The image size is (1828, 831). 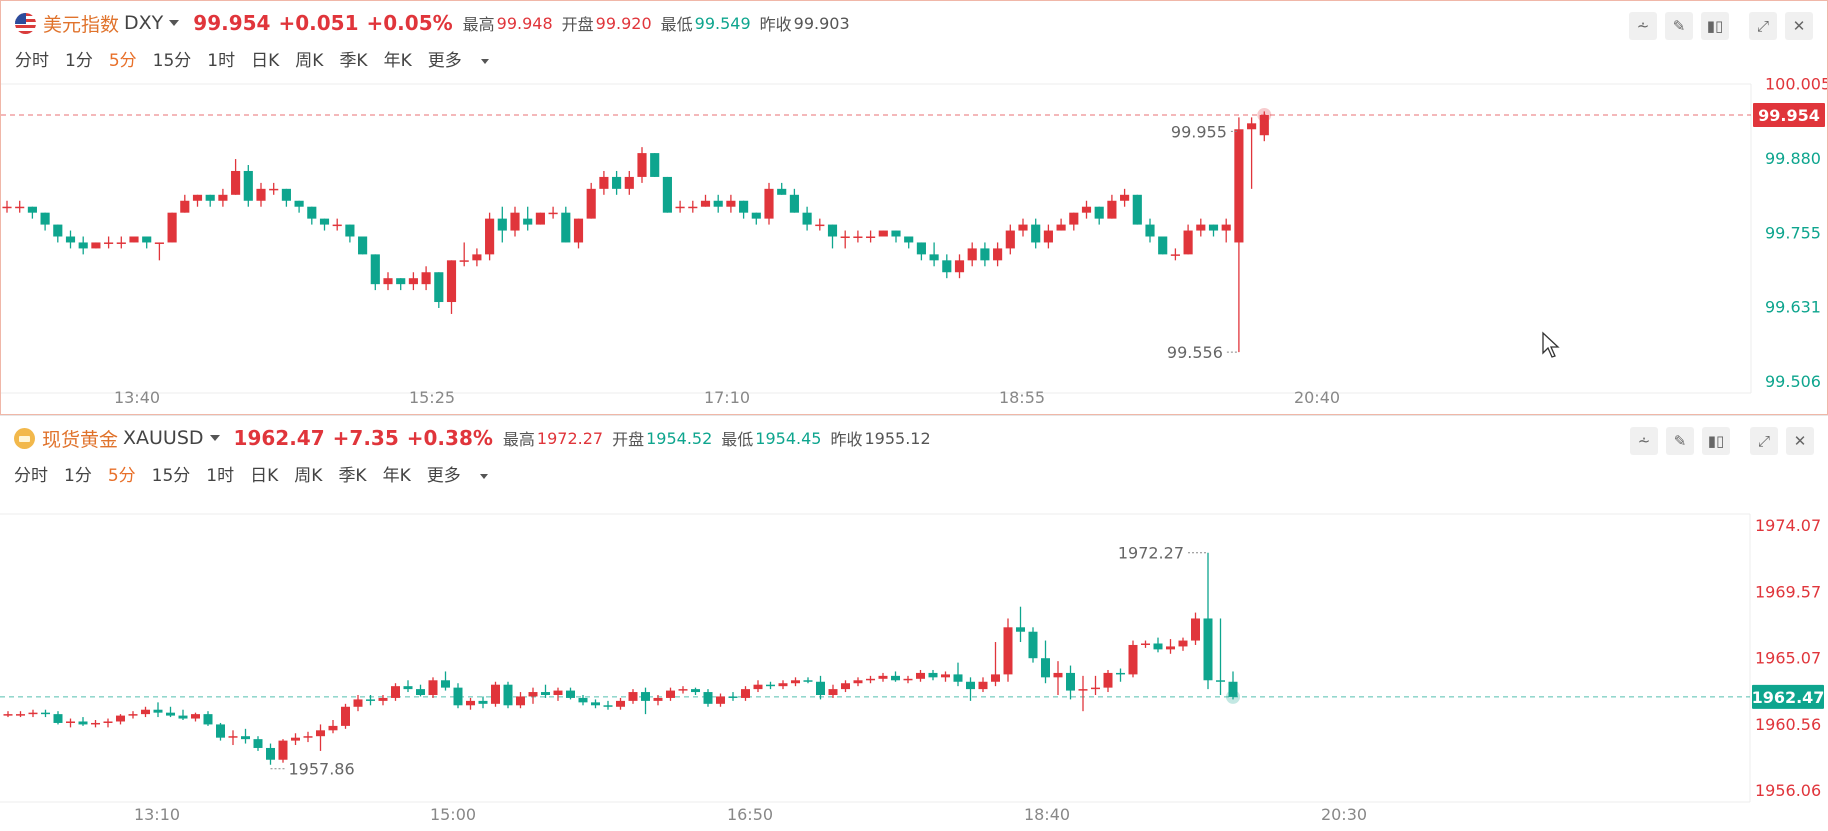 I want to click on mouse-cursor-icon, so click(x=1551, y=344).